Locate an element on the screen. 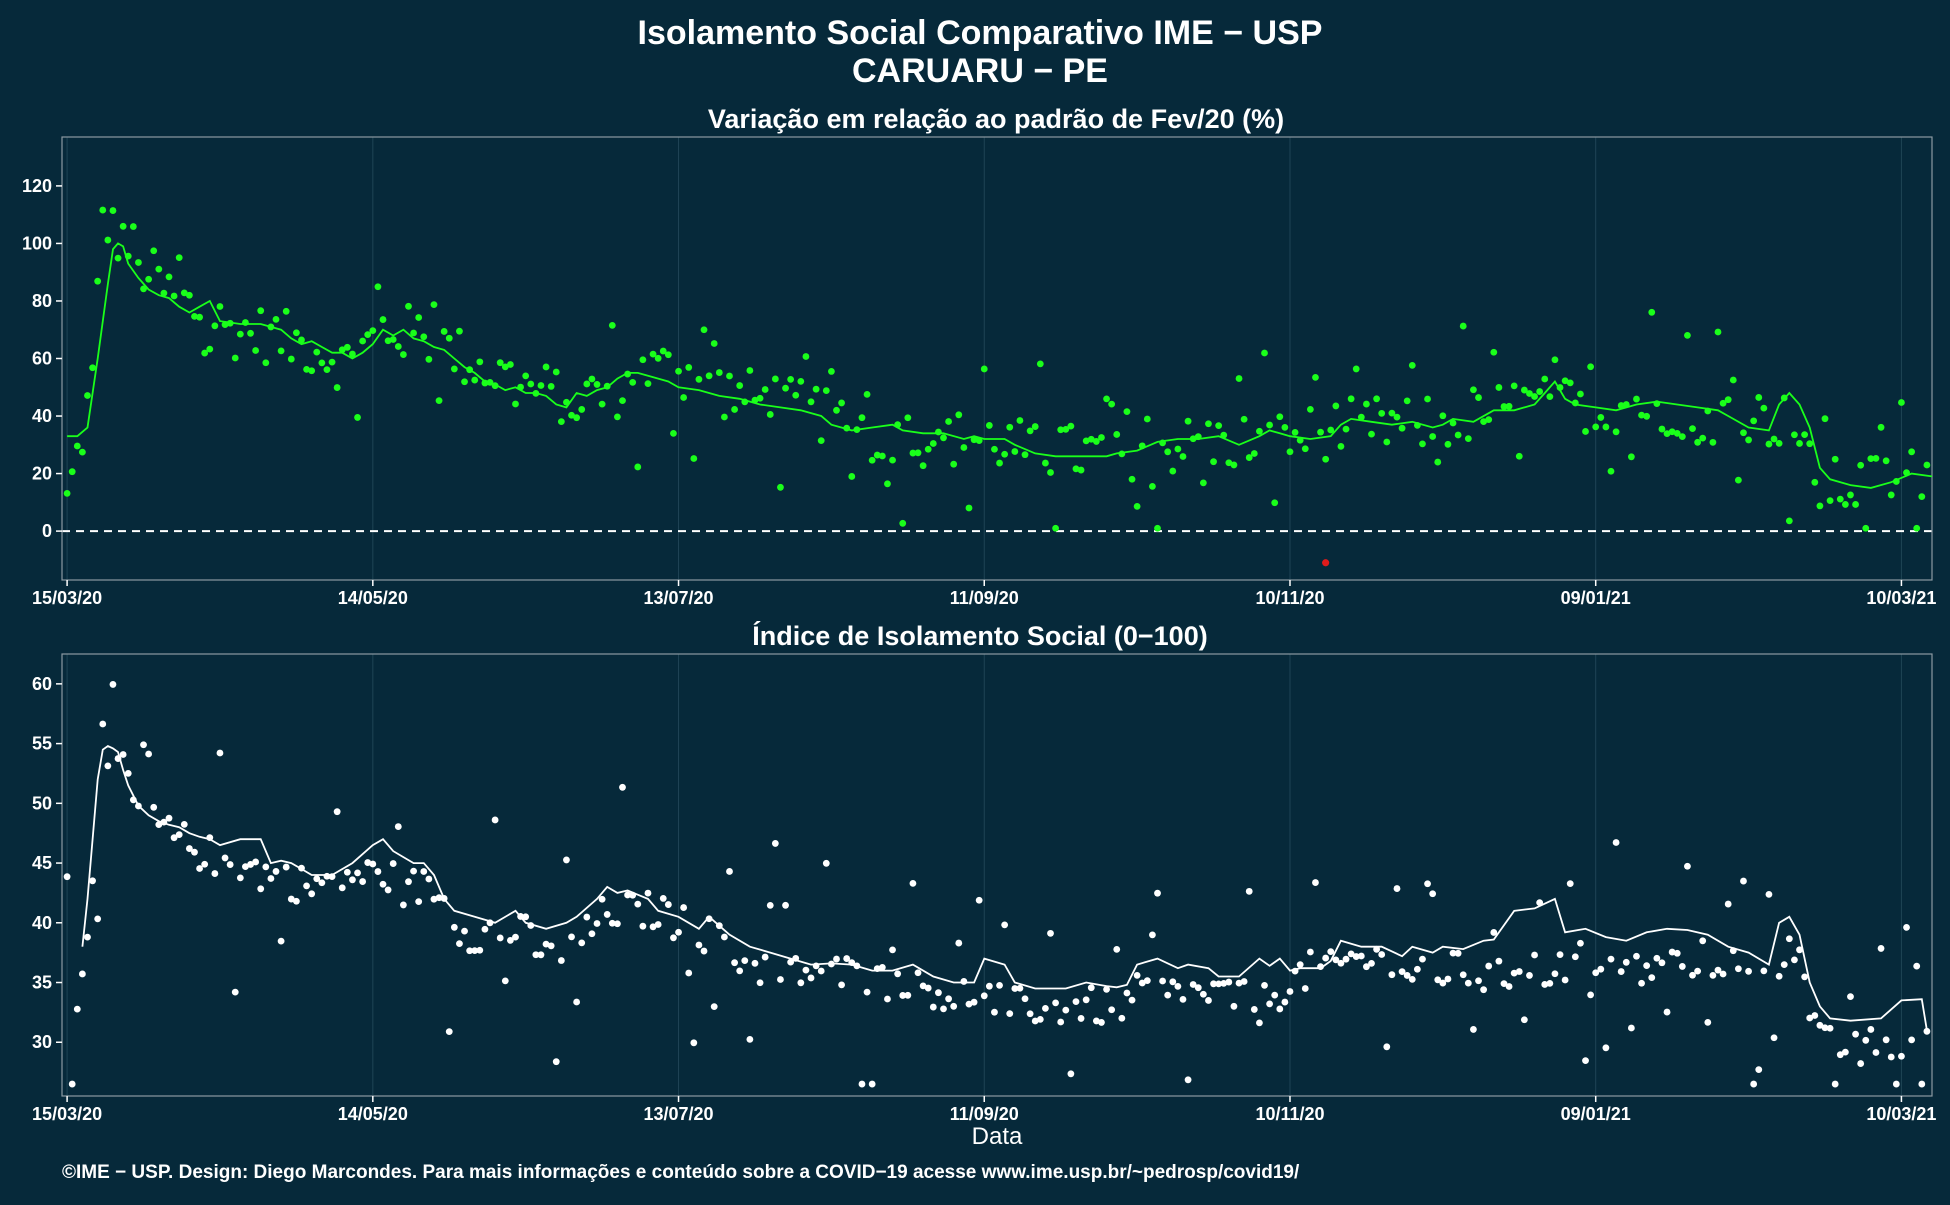  x-tick-label: 10/03/21 is located at coordinates (1901, 598).